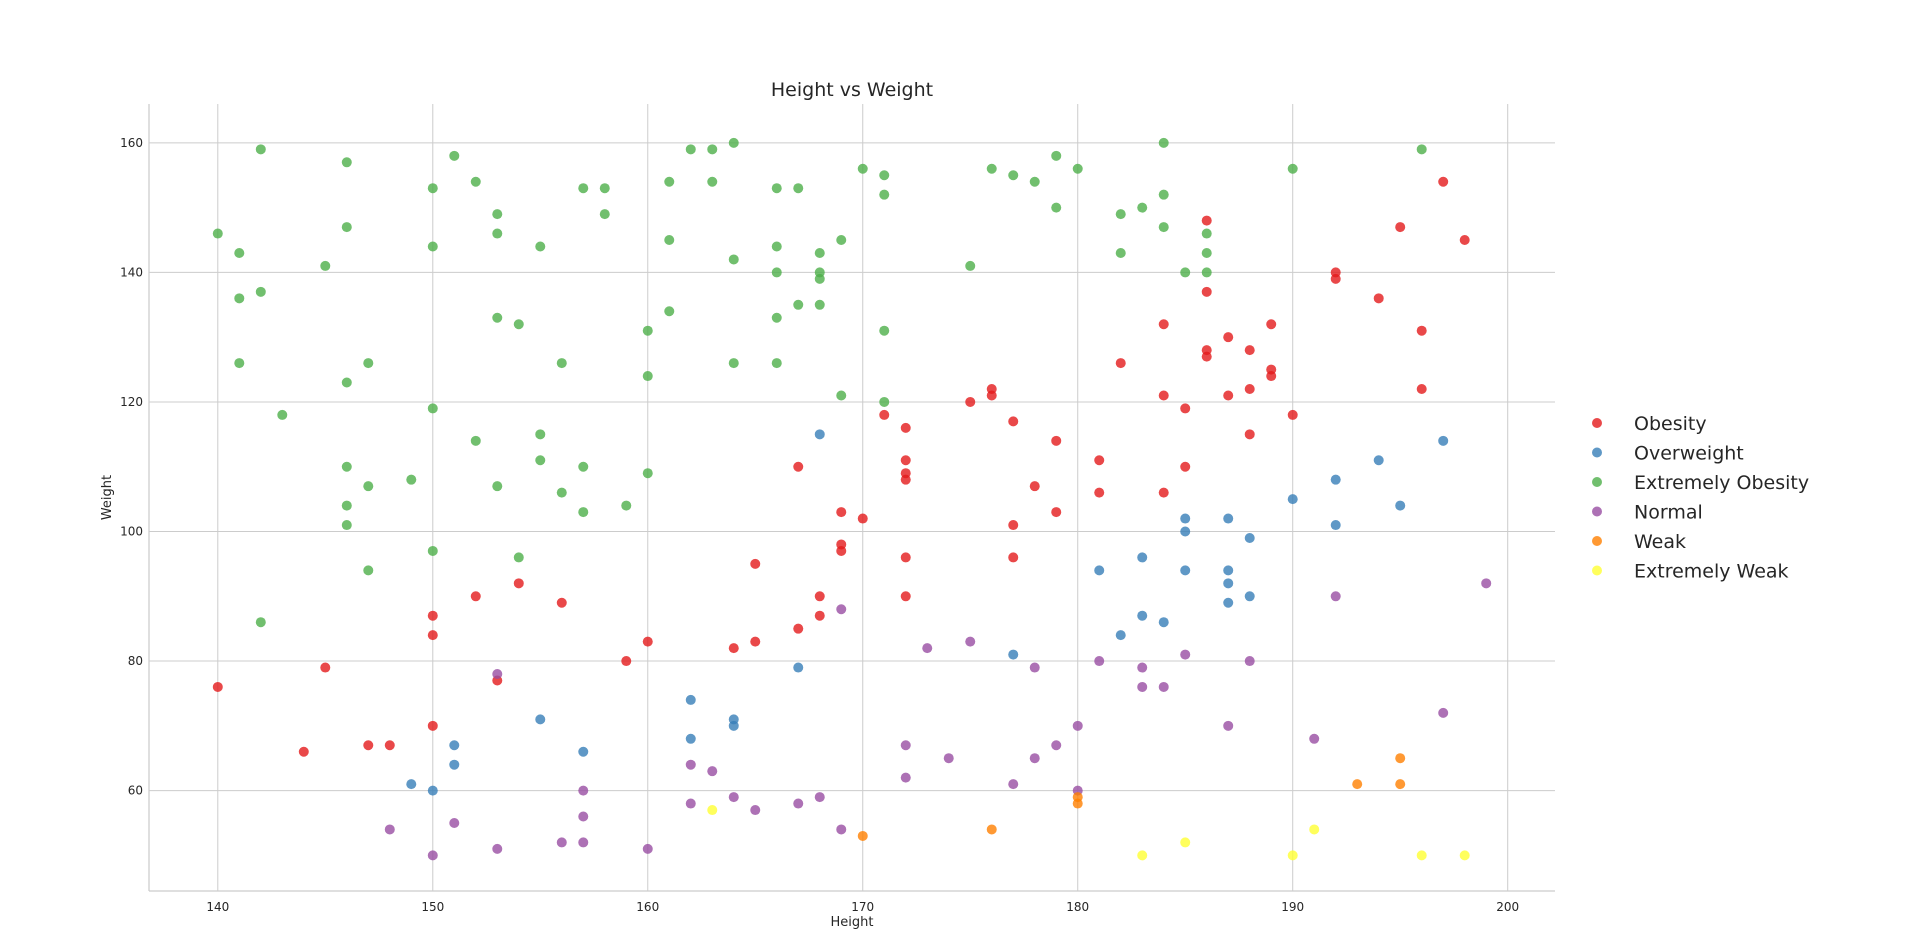 The height and width of the screenshot is (940, 1920). What do you see at coordinates (1689, 454) in the screenshot?
I see `legend-label-overweight: Overweight` at bounding box center [1689, 454].